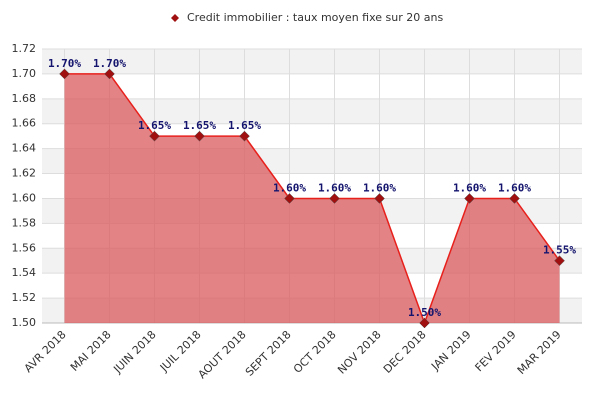  Describe the element at coordinates (180, 351) in the screenshot. I see `x-tick-label: JUIL 2018` at that location.